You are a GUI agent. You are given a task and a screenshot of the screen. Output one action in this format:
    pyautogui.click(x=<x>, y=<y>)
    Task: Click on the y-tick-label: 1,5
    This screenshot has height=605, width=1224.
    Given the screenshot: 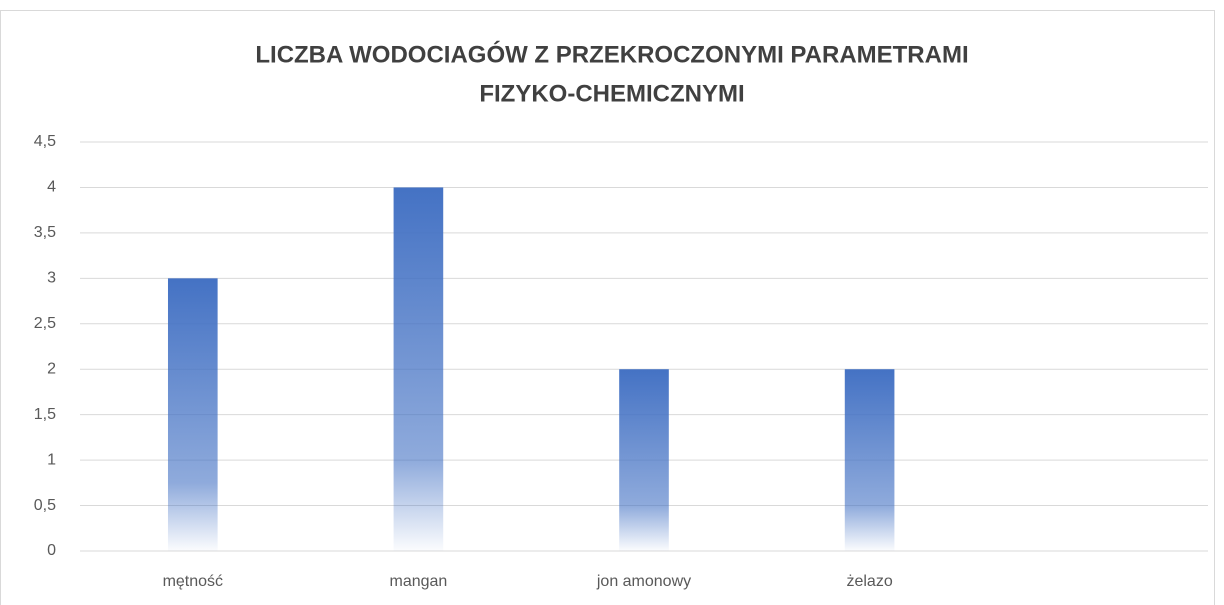 What is the action you would take?
    pyautogui.click(x=45, y=414)
    